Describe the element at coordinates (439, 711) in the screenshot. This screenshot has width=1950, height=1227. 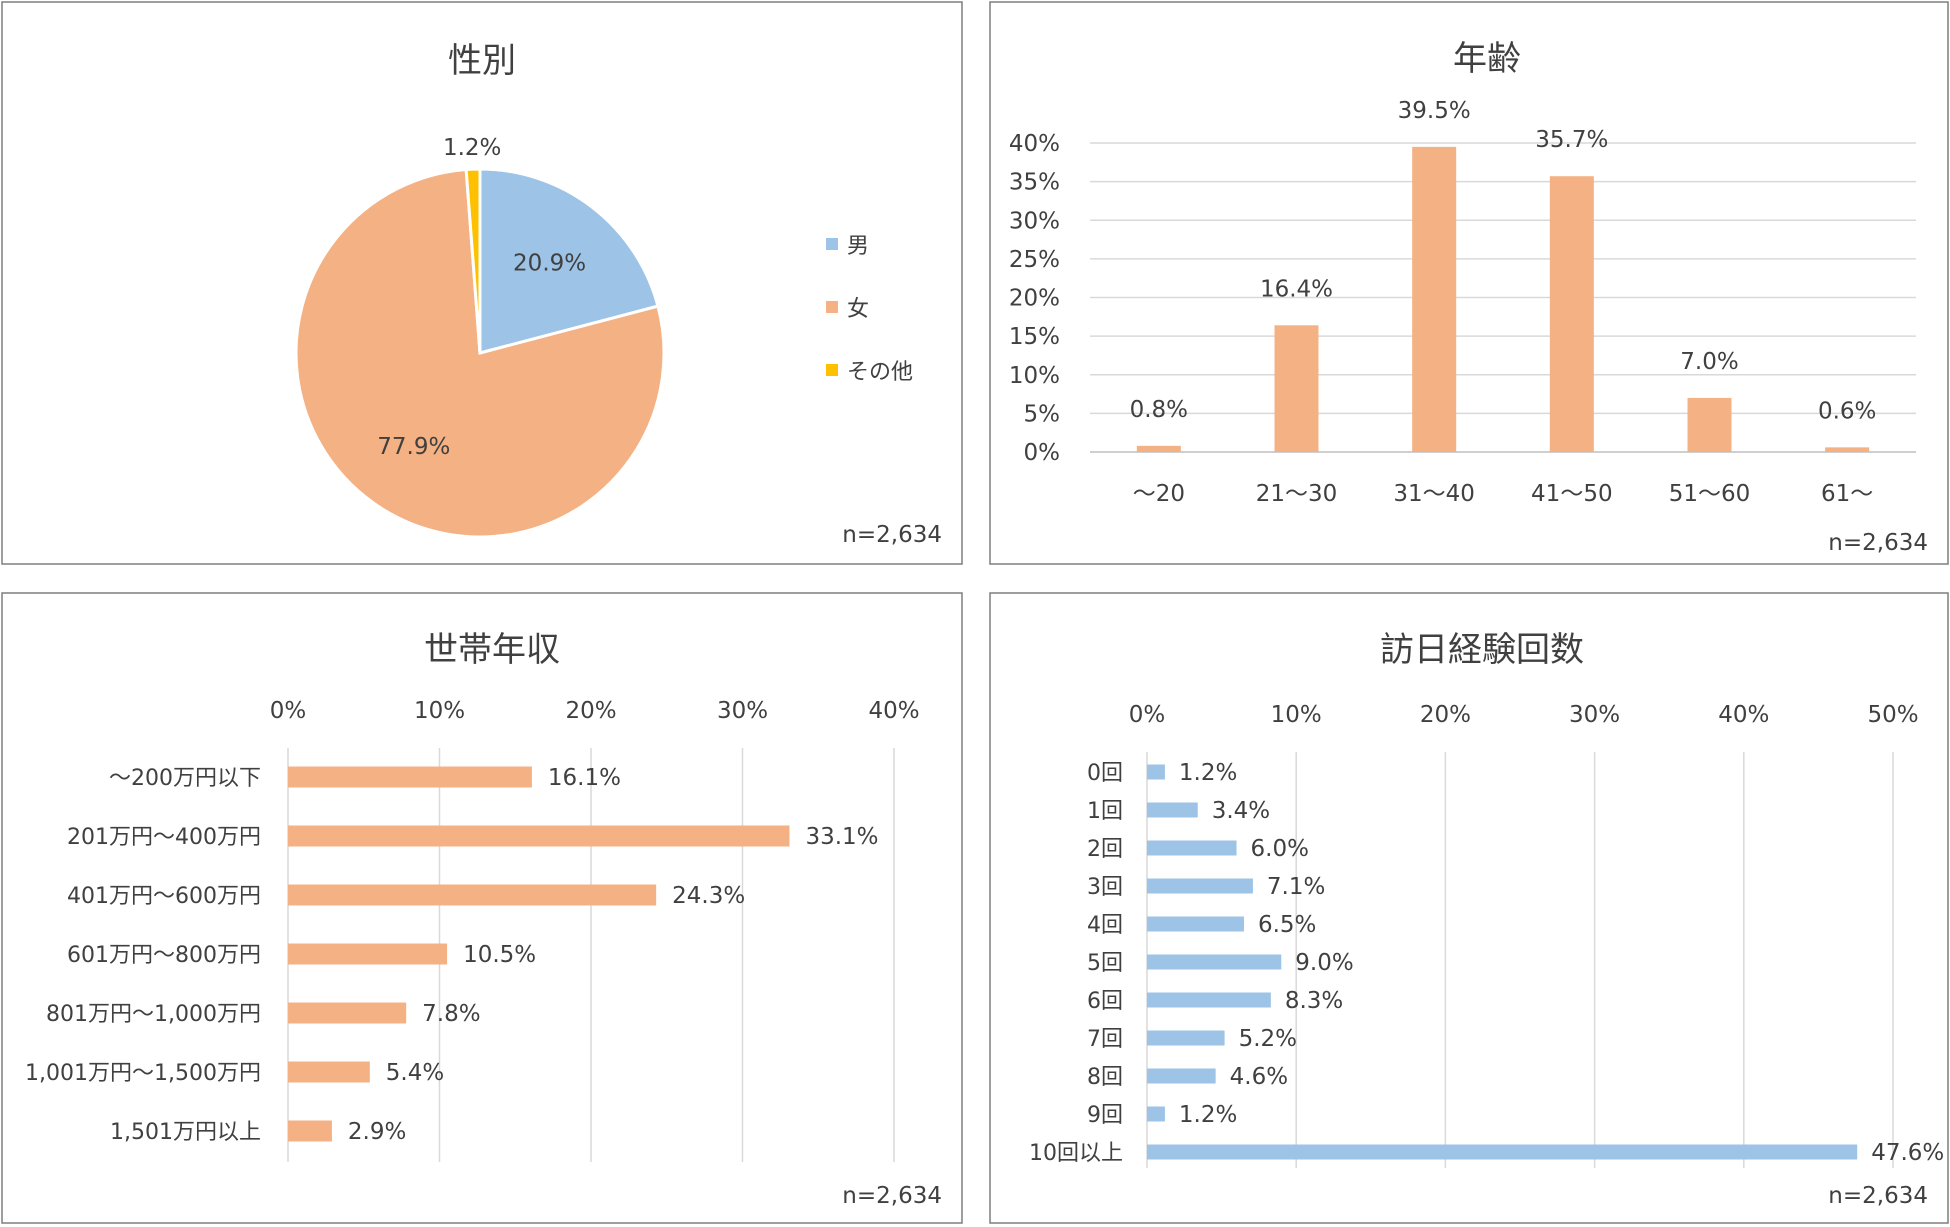
I see `income-xtick-1: 10%` at that location.